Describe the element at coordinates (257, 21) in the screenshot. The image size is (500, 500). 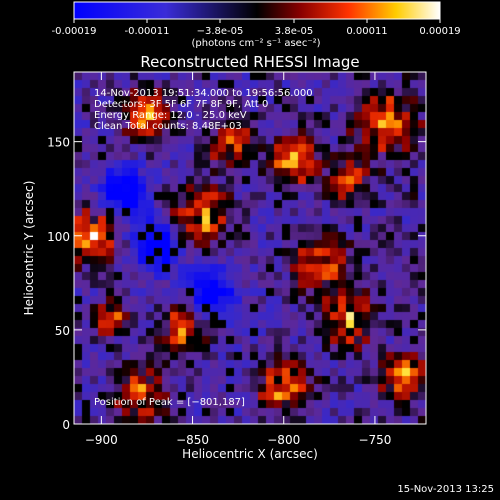
I see `colorbar-ticks` at that location.